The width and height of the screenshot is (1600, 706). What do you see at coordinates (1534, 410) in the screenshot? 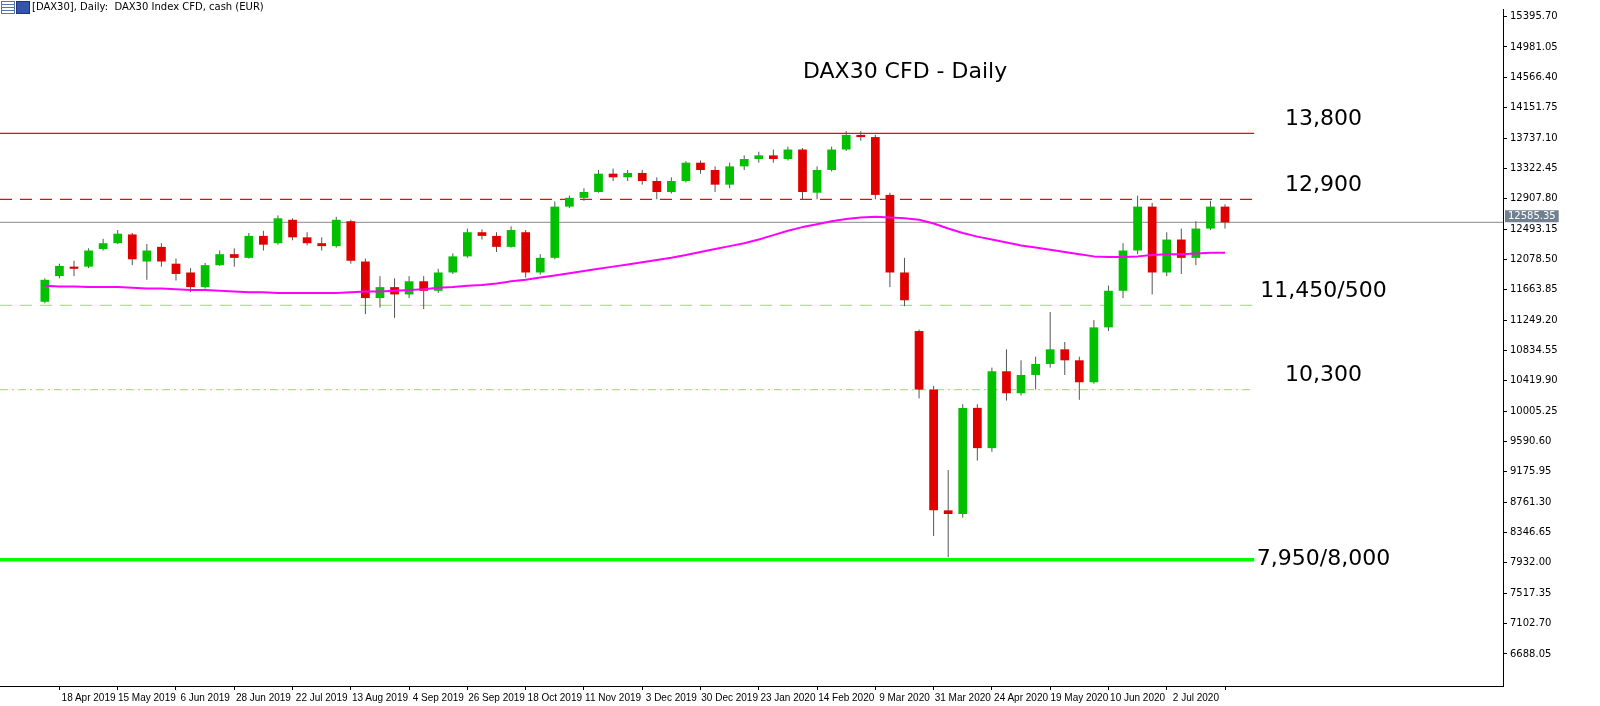
I see `y-tick-label: 10005.25` at bounding box center [1534, 410].